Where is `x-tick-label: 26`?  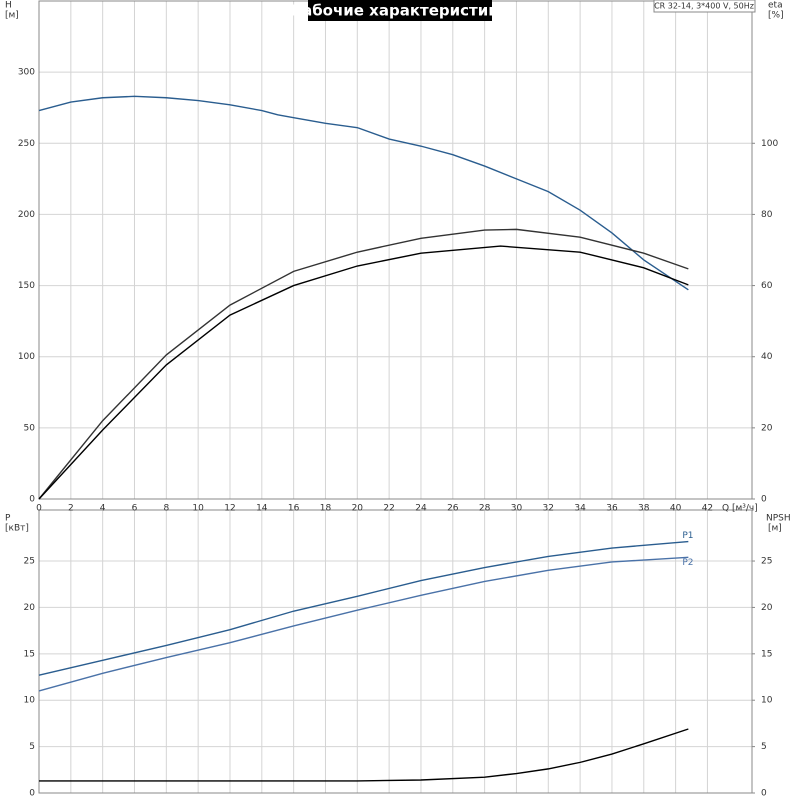
x-tick-label: 26 is located at coordinates (453, 509).